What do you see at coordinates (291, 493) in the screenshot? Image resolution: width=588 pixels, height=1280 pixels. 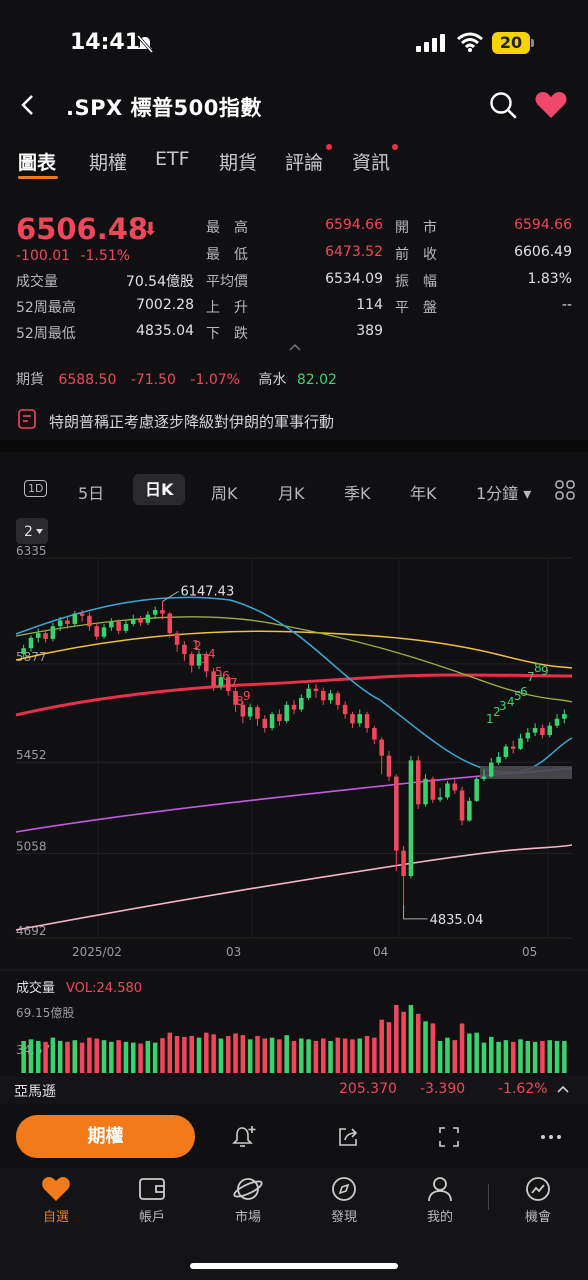 I see `period-monthly-k: 月K` at bounding box center [291, 493].